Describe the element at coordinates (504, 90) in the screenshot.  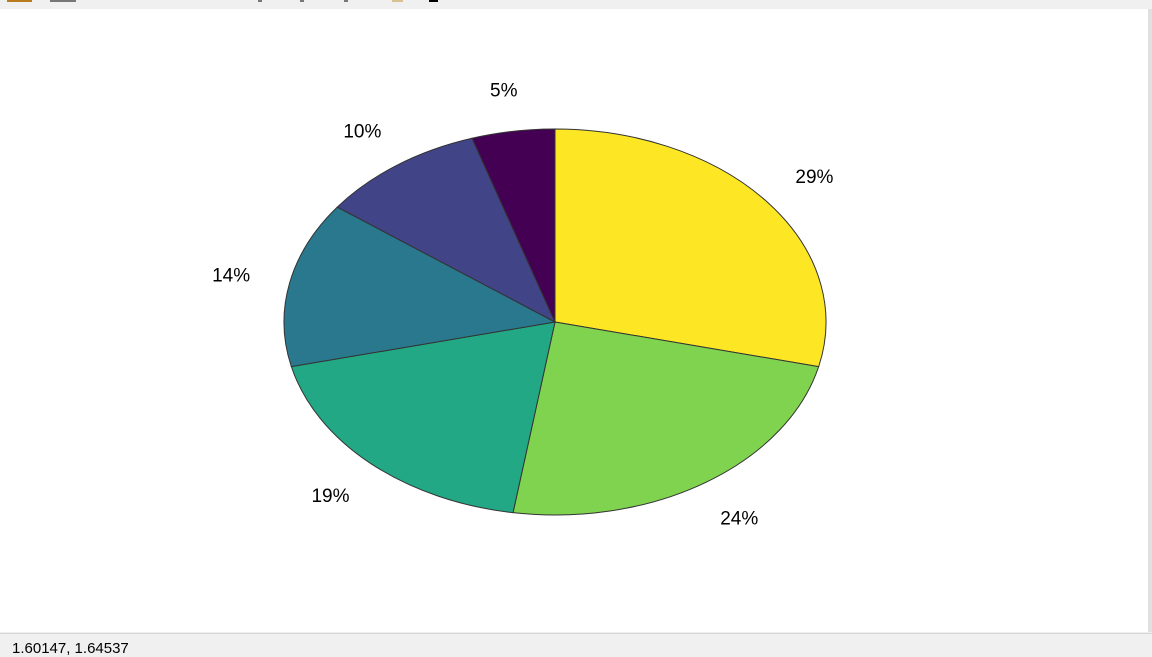
I see `slice-label-5: 5%` at that location.